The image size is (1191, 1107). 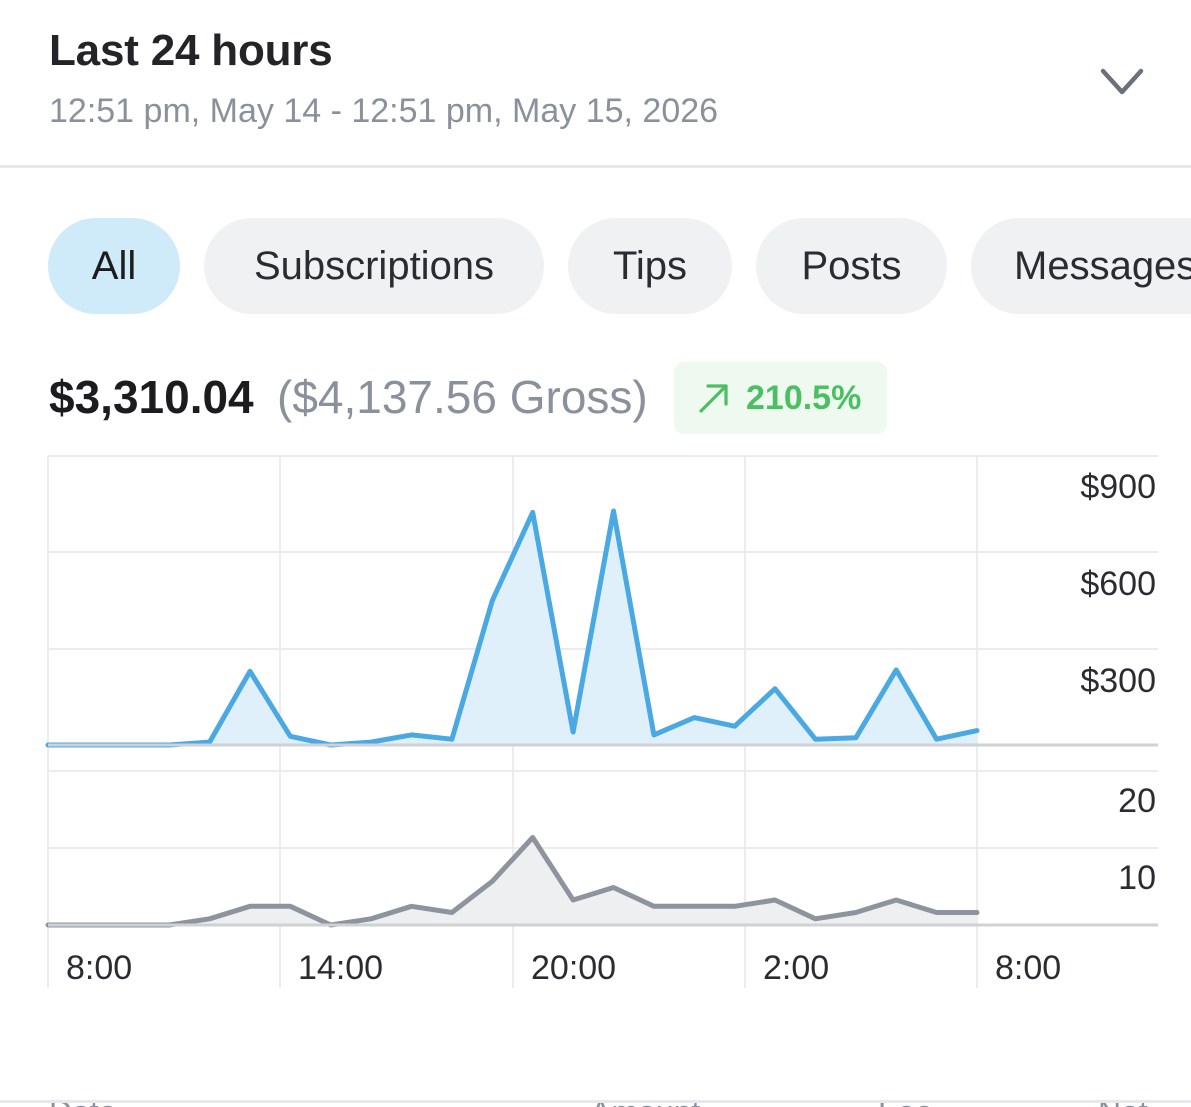 What do you see at coordinates (573, 968) in the screenshot?
I see `x-tick-label: 20:00` at bounding box center [573, 968].